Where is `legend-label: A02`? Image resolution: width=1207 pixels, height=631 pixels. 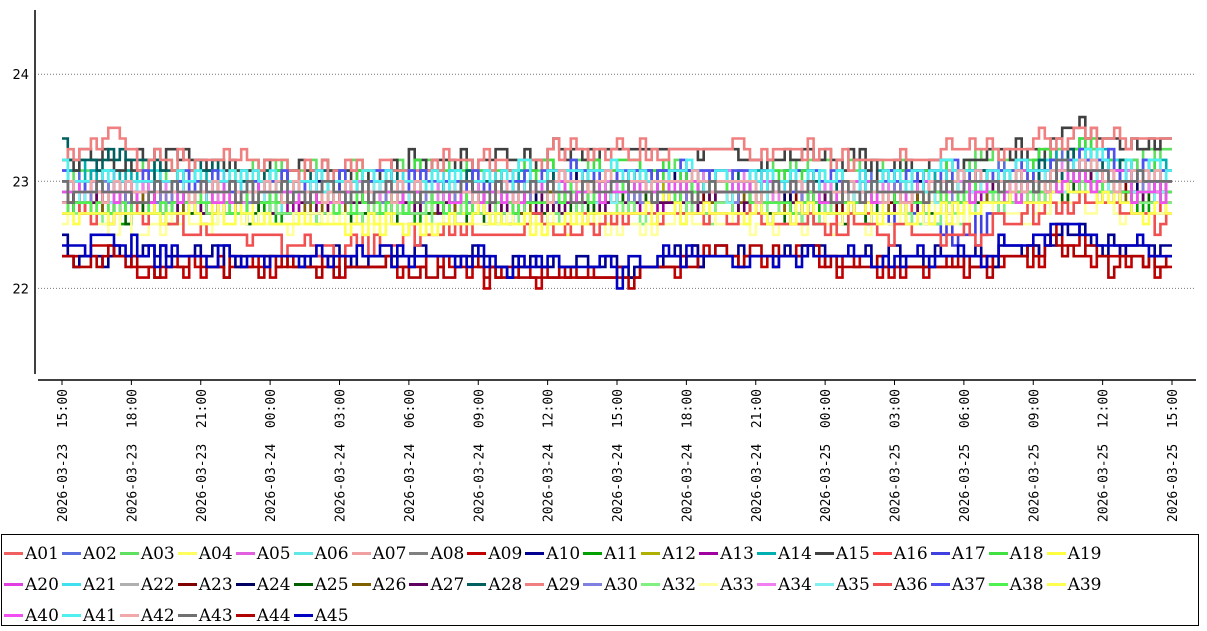
legend-label: A02 is located at coordinates (99, 553).